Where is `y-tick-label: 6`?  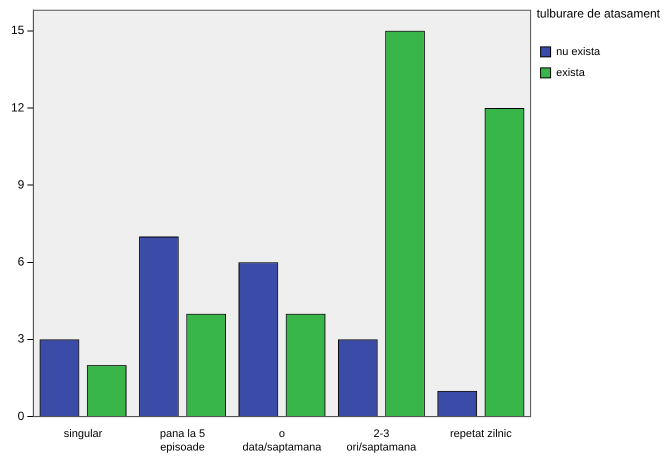 y-tick-label: 6 is located at coordinates (21, 261).